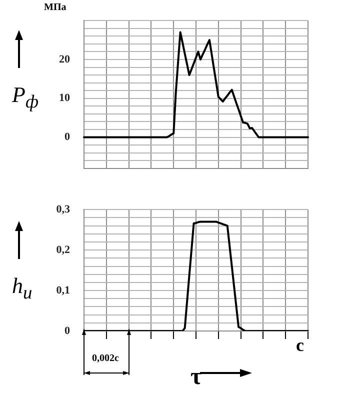  Describe the element at coordinates (63, 250) in the screenshot. I see `y-tick-label: 0,2` at that location.